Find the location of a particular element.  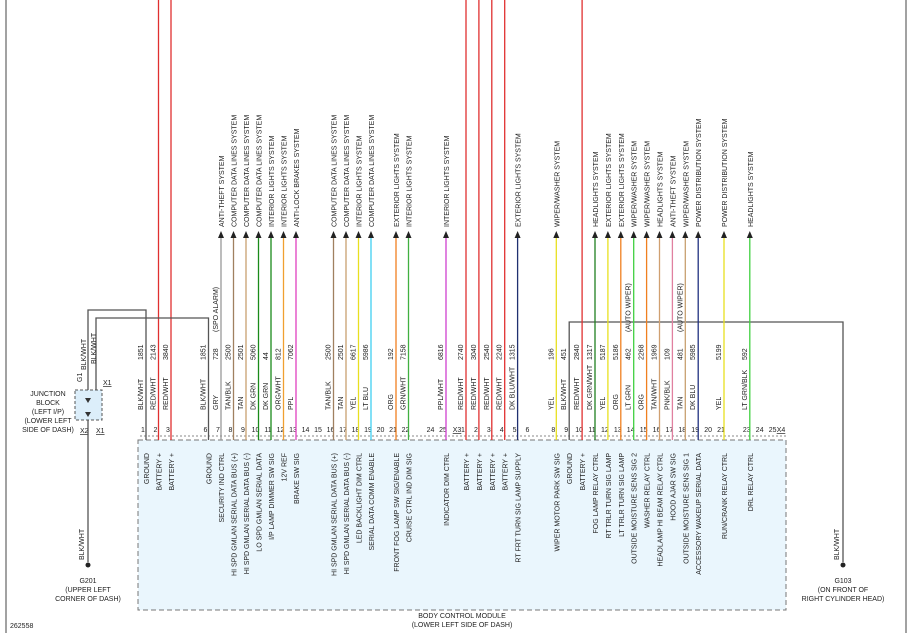

circuit-number: 2268 is located at coordinates (642, 352).